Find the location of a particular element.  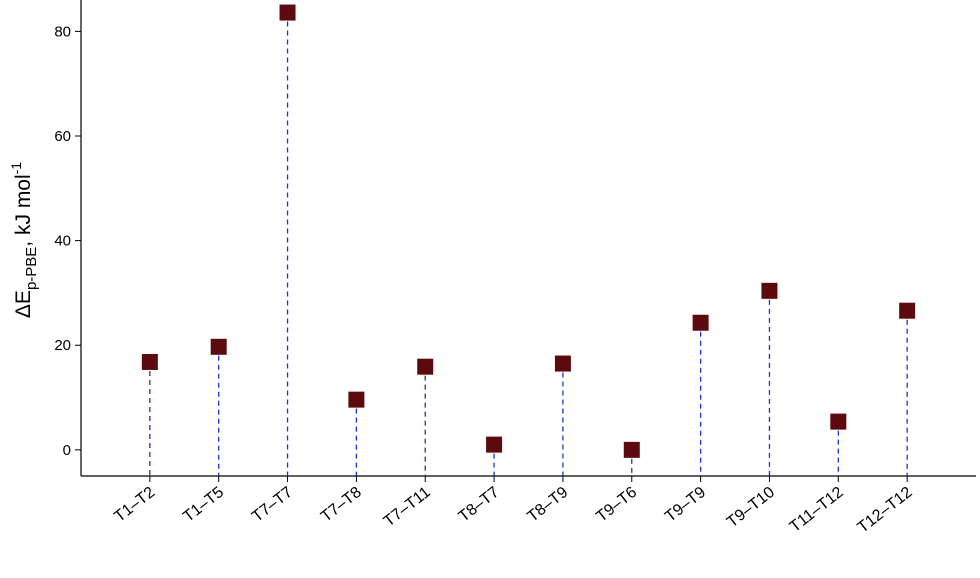

y-title-sup: -1 is located at coordinates (16, 168).